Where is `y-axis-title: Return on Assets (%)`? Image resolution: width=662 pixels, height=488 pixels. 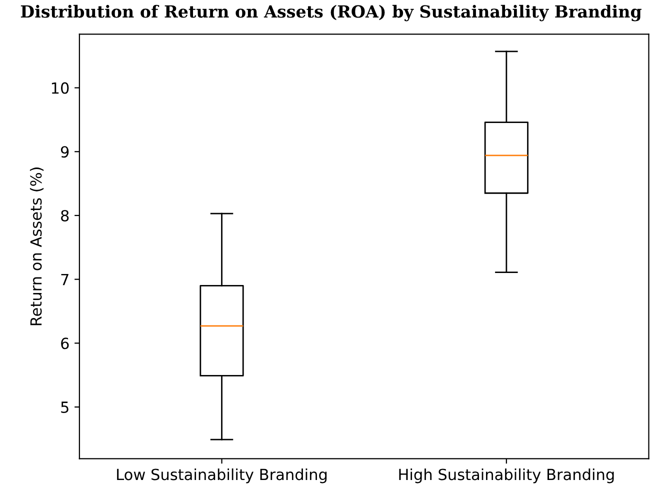
y-axis-title: Return on Assets (%) is located at coordinates (37, 247).